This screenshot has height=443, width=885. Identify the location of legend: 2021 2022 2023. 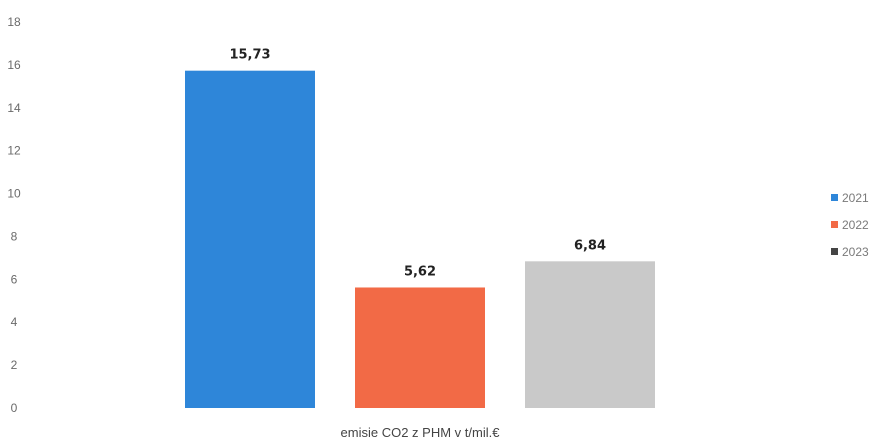
(850, 225).